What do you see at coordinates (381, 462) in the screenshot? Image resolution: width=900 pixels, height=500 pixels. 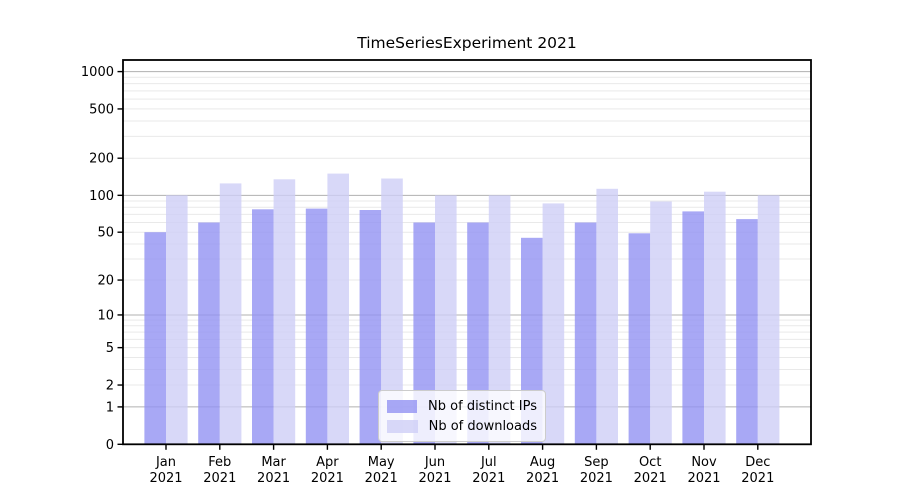 I see `x-tick-label-month: May` at bounding box center [381, 462].